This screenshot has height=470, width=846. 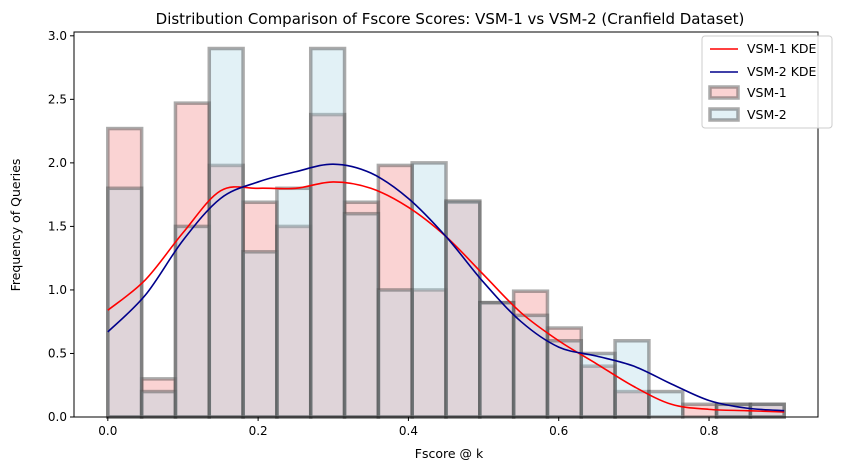 What do you see at coordinates (558, 431) in the screenshot?
I see `x-tick-label: 0.6` at bounding box center [558, 431].